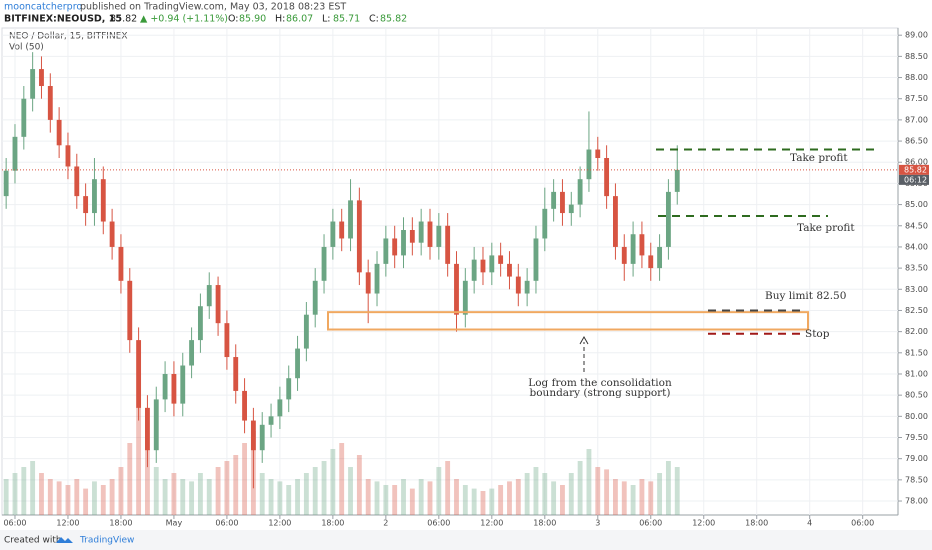  Describe the element at coordinates (106, 541) in the screenshot. I see `footer-brand: TradingView` at that location.